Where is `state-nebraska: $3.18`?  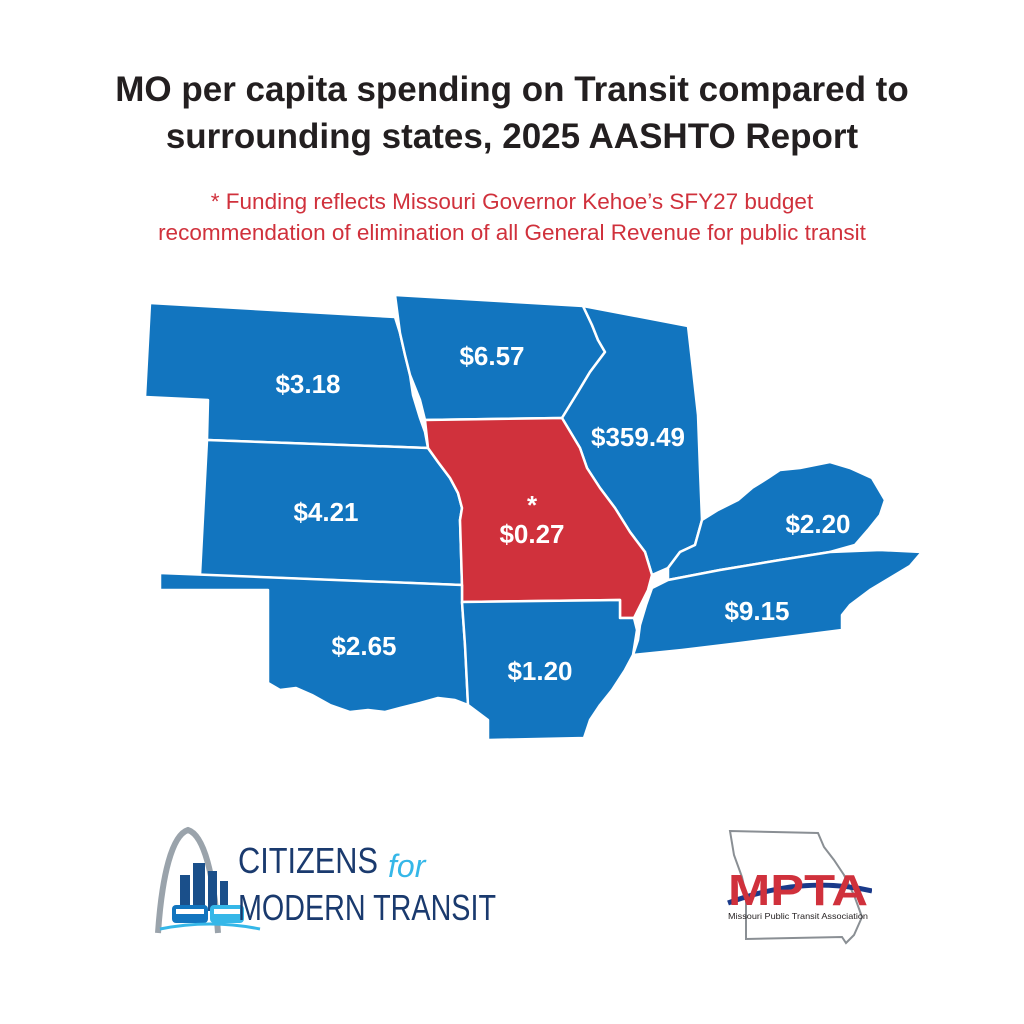 state-nebraska: $3.18 is located at coordinates (286, 375).